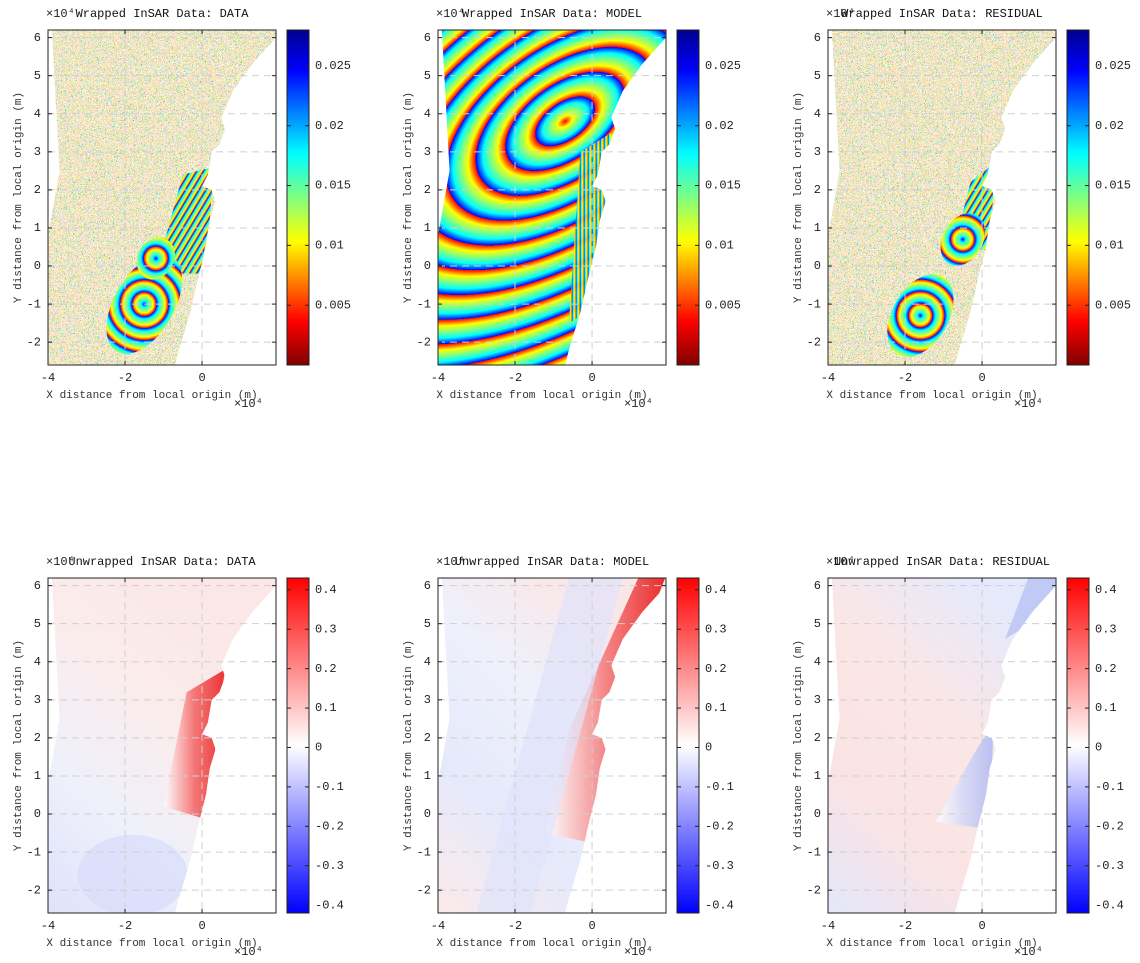  Describe the element at coordinates (723, 66) in the screenshot. I see `colorbar-tick-label: 0.025` at that location.